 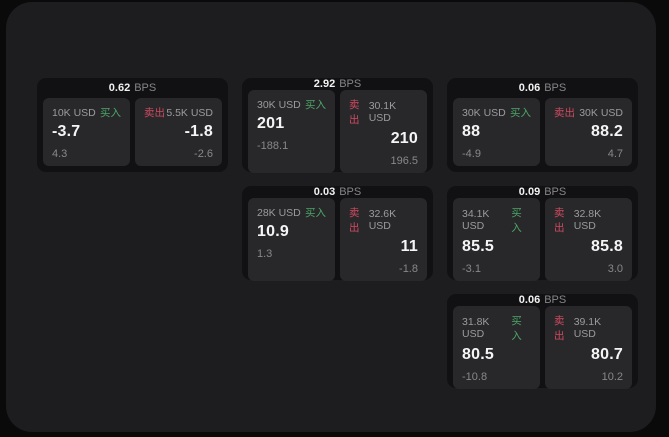 I want to click on buy-tile: 30K USD 买入 201 -188.1, so click(x=291, y=131).